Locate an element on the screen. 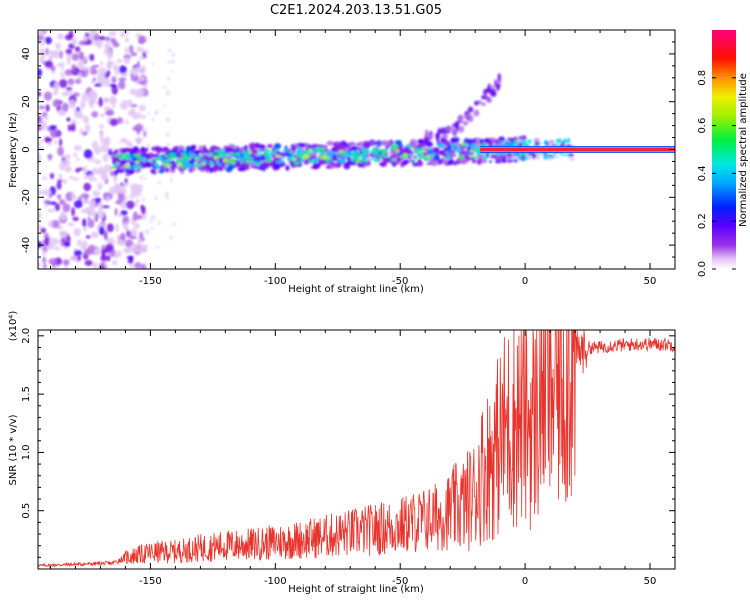  colorbar-tick-label: 0.4 is located at coordinates (702, 173).